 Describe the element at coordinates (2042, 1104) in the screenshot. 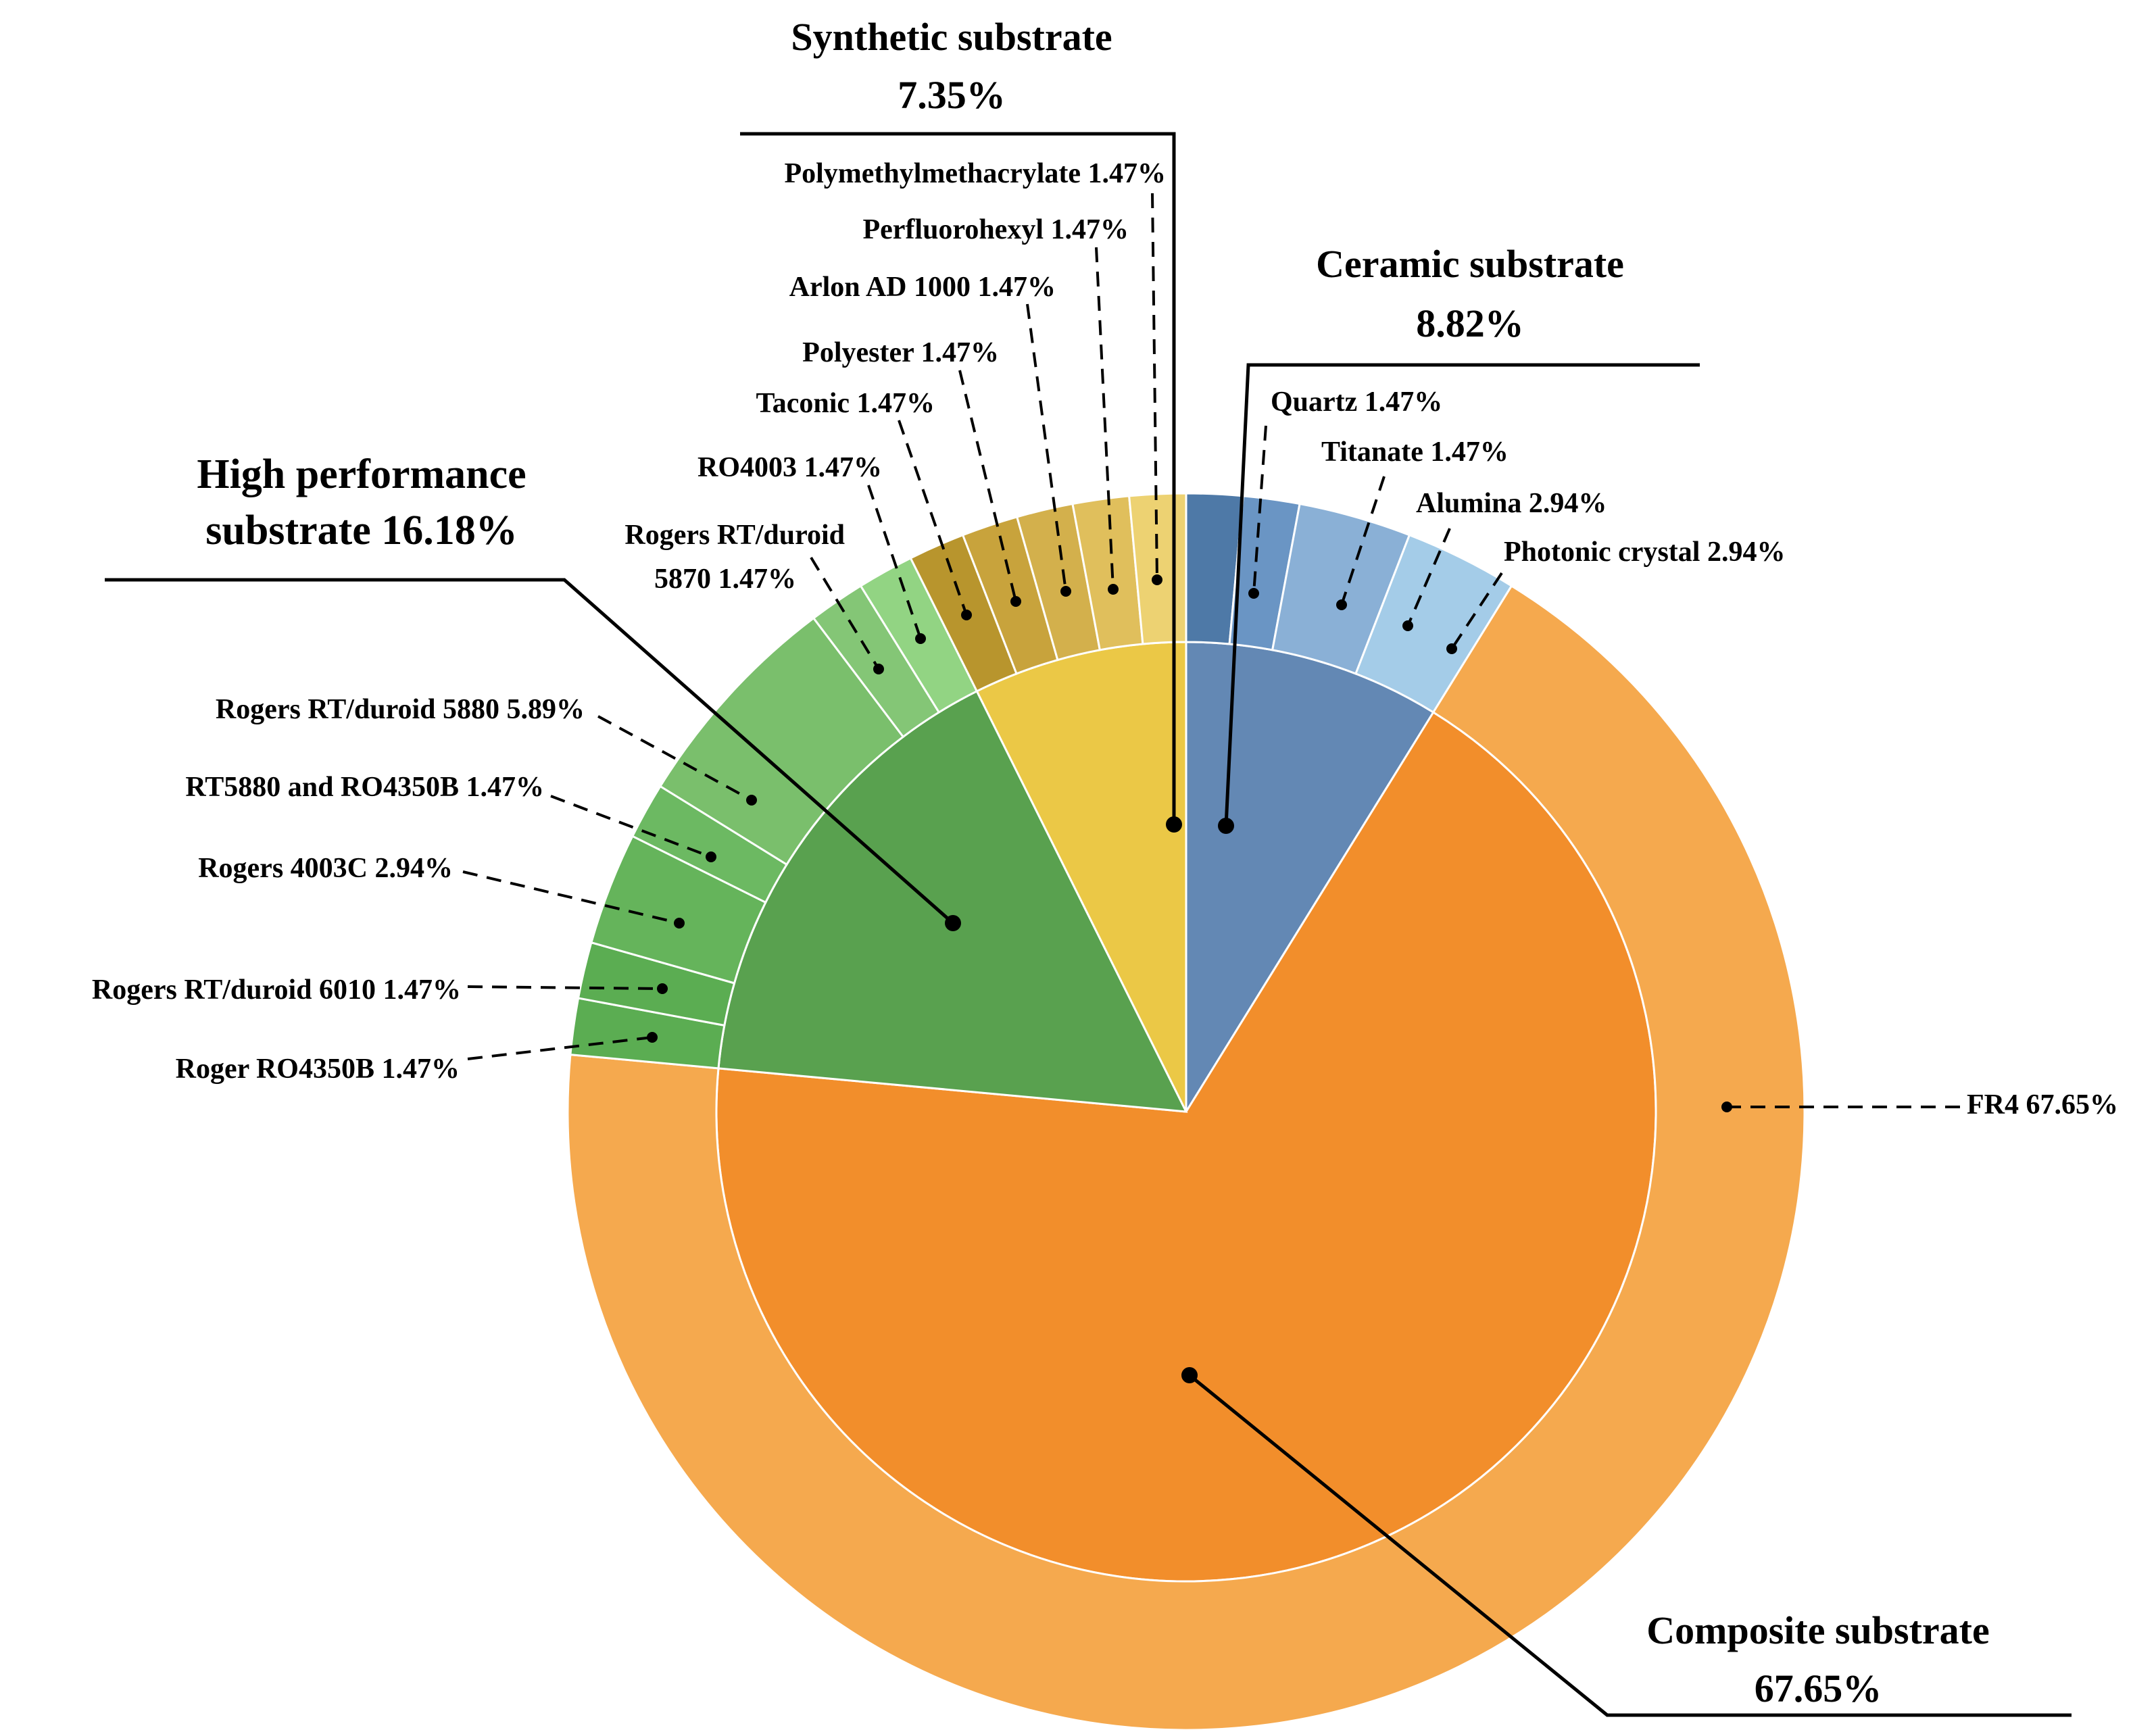

I see `label-fr4: FR4 67.65%` at that location.